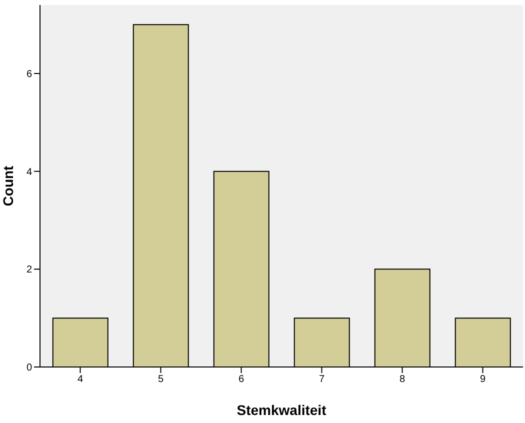 The width and height of the screenshot is (525, 423). Describe the element at coordinates (161, 380) in the screenshot. I see `x-tick-label: 5` at that location.